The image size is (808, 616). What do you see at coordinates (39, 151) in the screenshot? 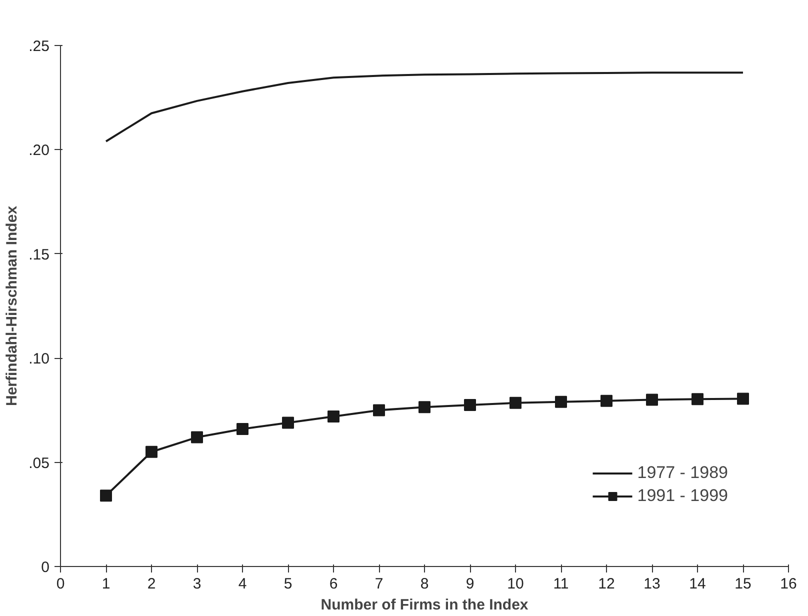
I see `y-tick-label: .20` at bounding box center [39, 151].